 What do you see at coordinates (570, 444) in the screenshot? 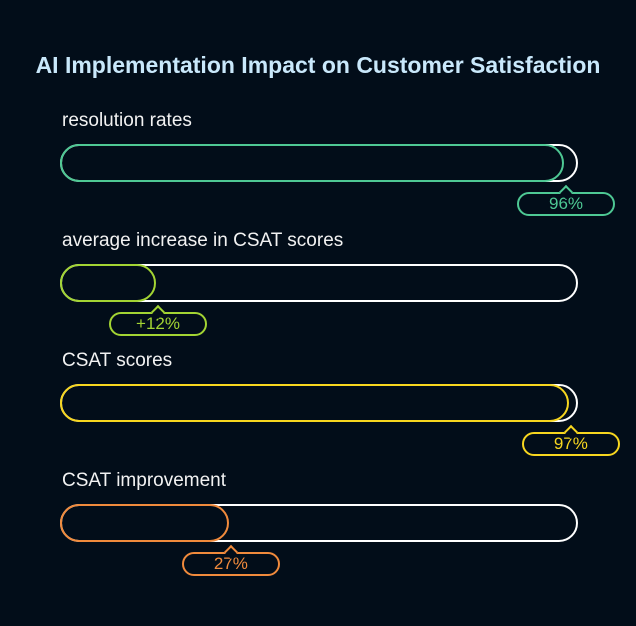
I see `value-badge: 97%` at bounding box center [570, 444].